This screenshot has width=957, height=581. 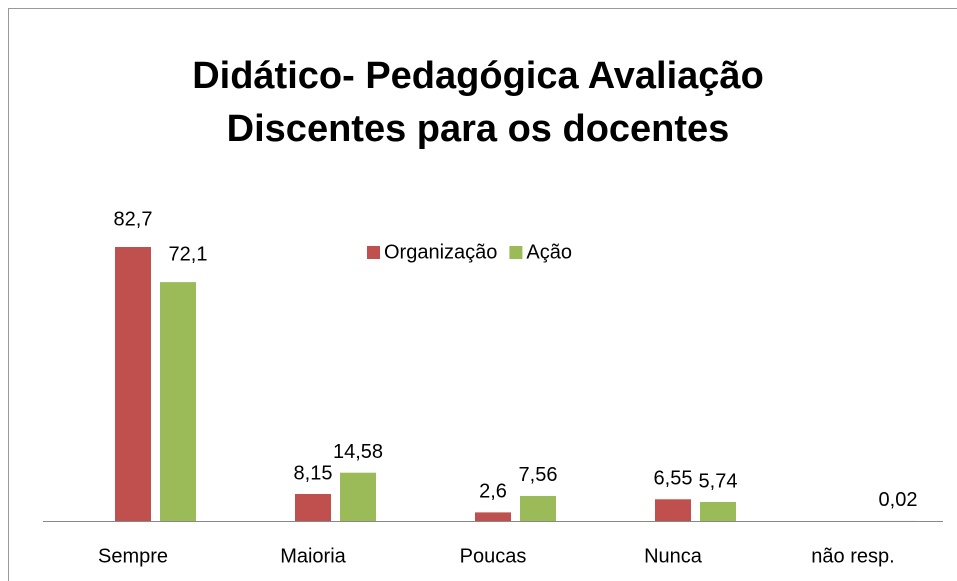 What do you see at coordinates (493, 556) in the screenshot?
I see `x-tick-label: Poucas` at bounding box center [493, 556].